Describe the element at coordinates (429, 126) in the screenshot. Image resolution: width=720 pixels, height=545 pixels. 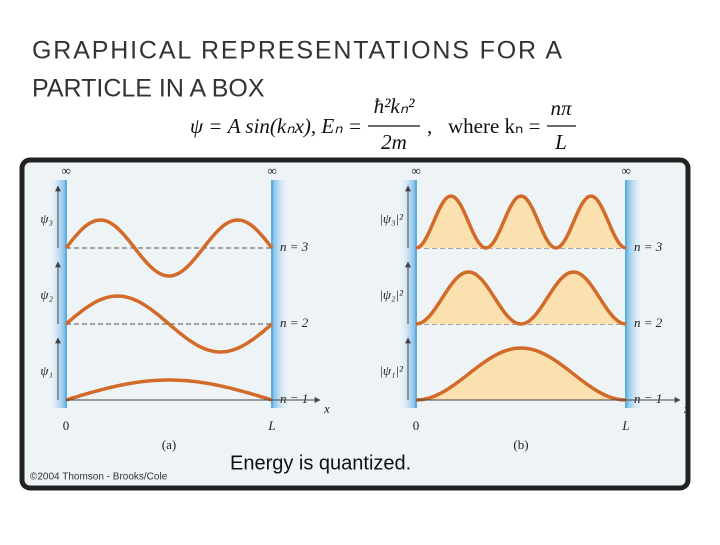
I see `equation-comma: ,` at that location.